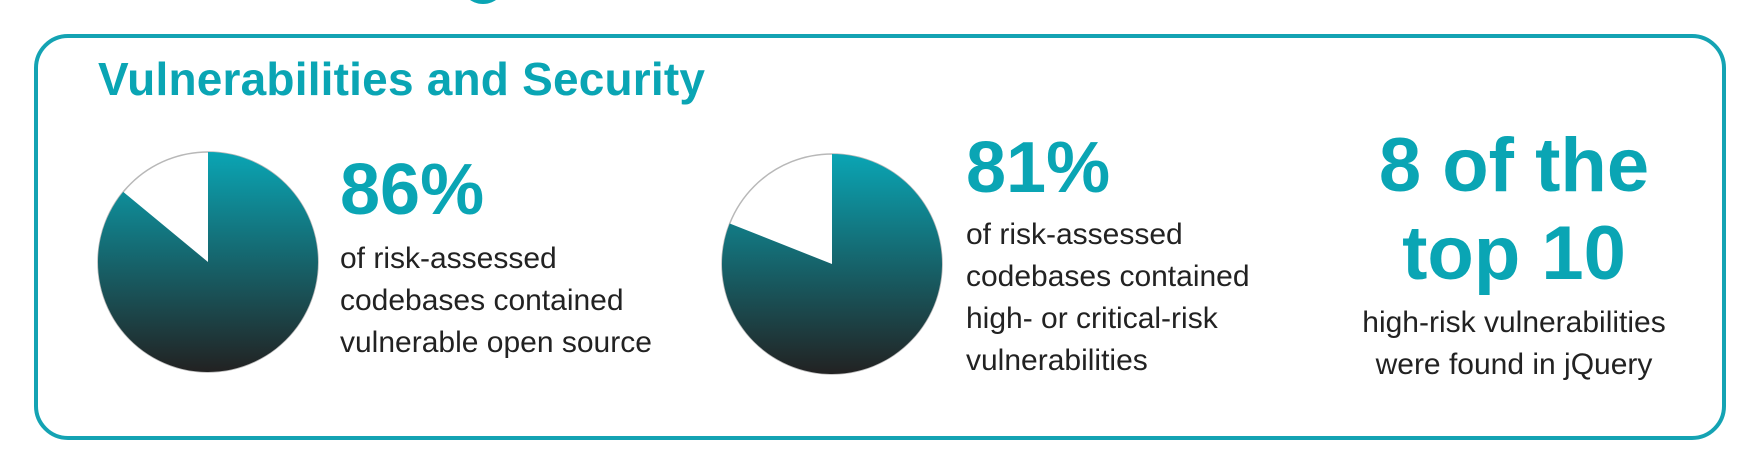 This screenshot has height=474, width=1752. What do you see at coordinates (1514, 322) in the screenshot?
I see `description-line: high-risk vulnerabilities` at bounding box center [1514, 322].